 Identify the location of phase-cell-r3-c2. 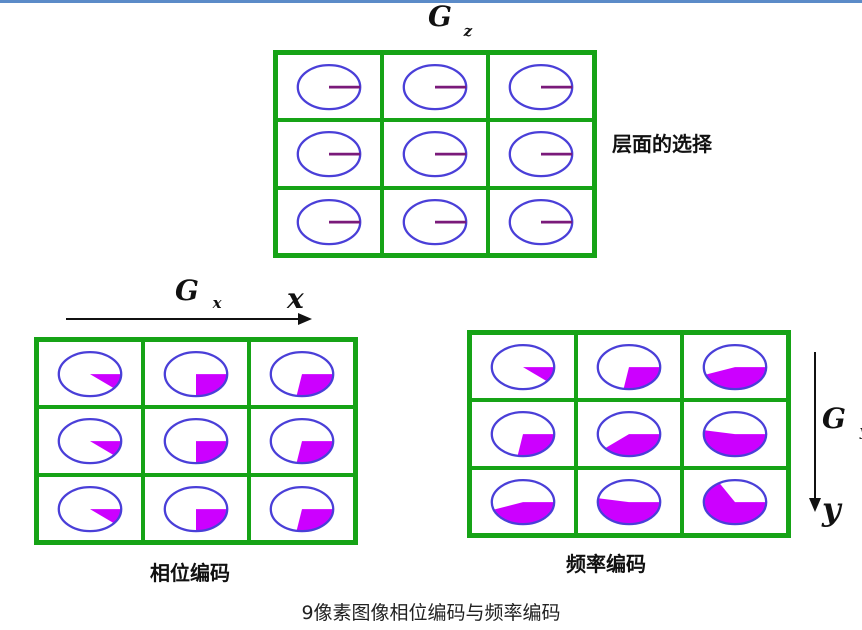
(196, 508).